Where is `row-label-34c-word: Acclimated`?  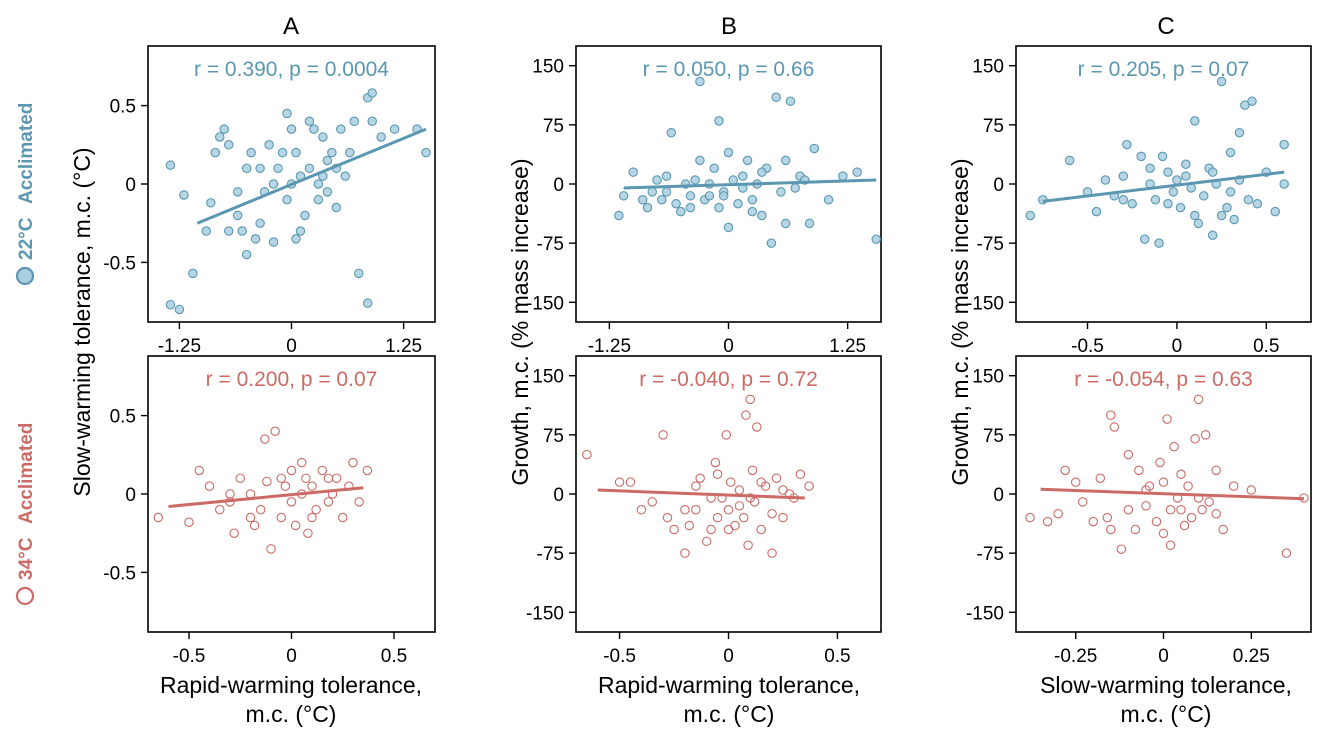 row-label-34c-word: Acclimated is located at coordinates (26, 473).